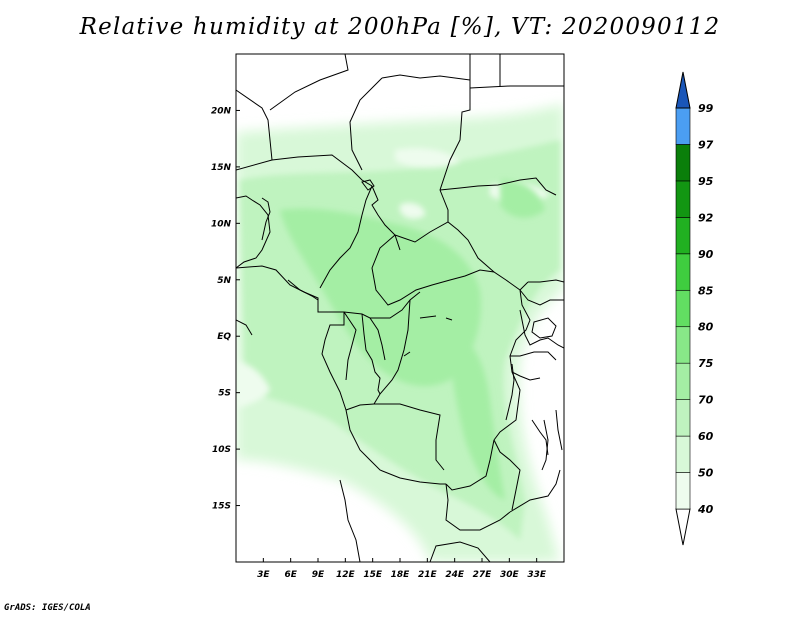  I want to click on lon-tick-label: 12E, so click(346, 575).